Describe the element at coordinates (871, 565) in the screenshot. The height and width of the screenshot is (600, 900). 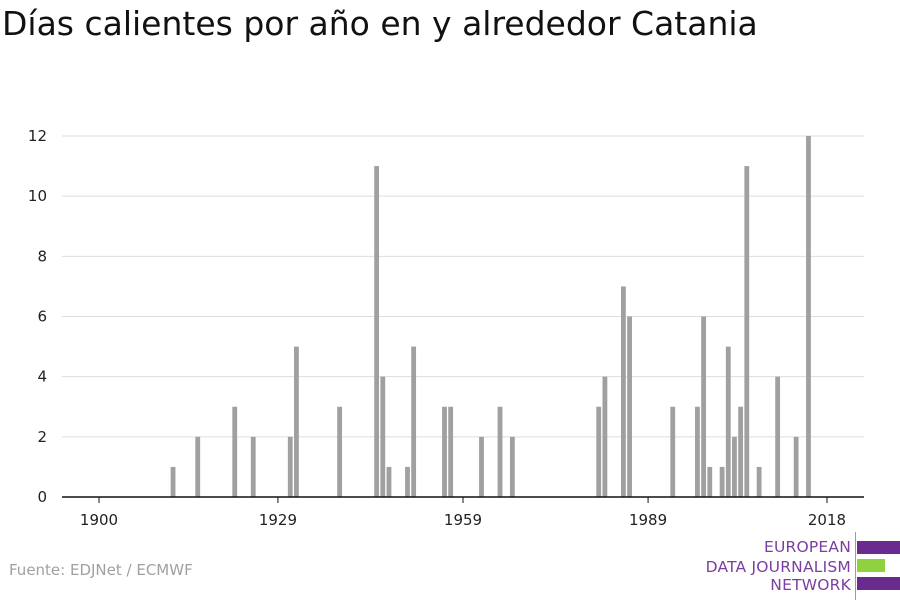
I see `logo-stripe-middle` at that location.